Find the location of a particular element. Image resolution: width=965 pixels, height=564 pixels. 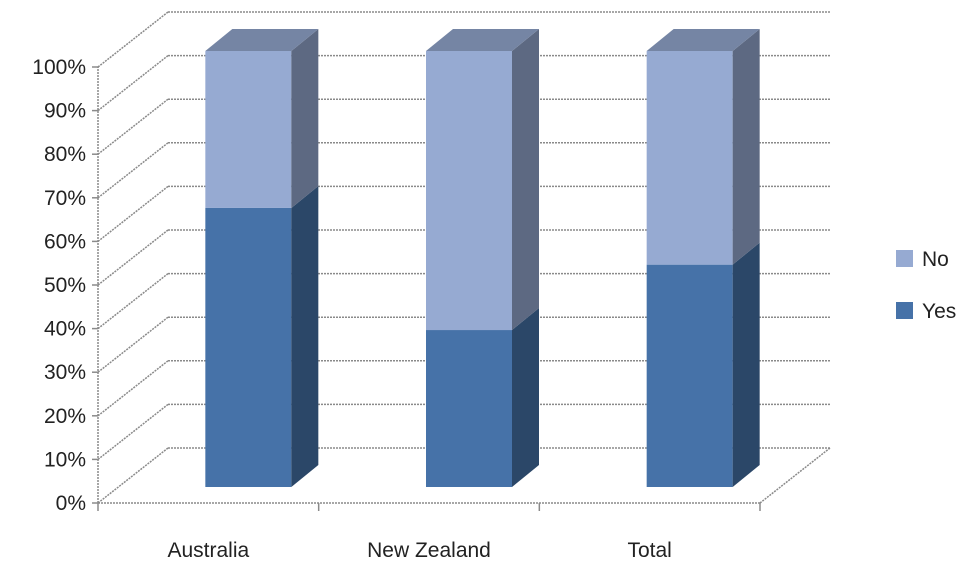

y-axis: 0% 10% 20% 30% 40% 50% 60% 70% 80% 90% 100% is located at coordinates (65, 285).